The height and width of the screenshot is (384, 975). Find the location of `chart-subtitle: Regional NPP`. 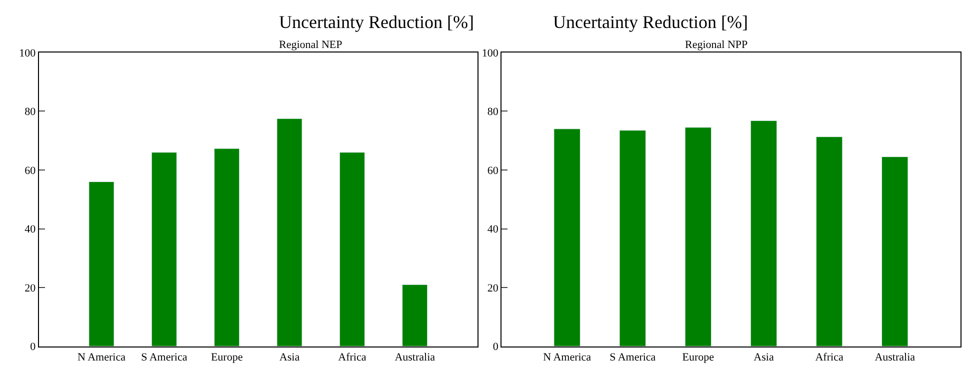

chart-subtitle: Regional NPP is located at coordinates (716, 45).